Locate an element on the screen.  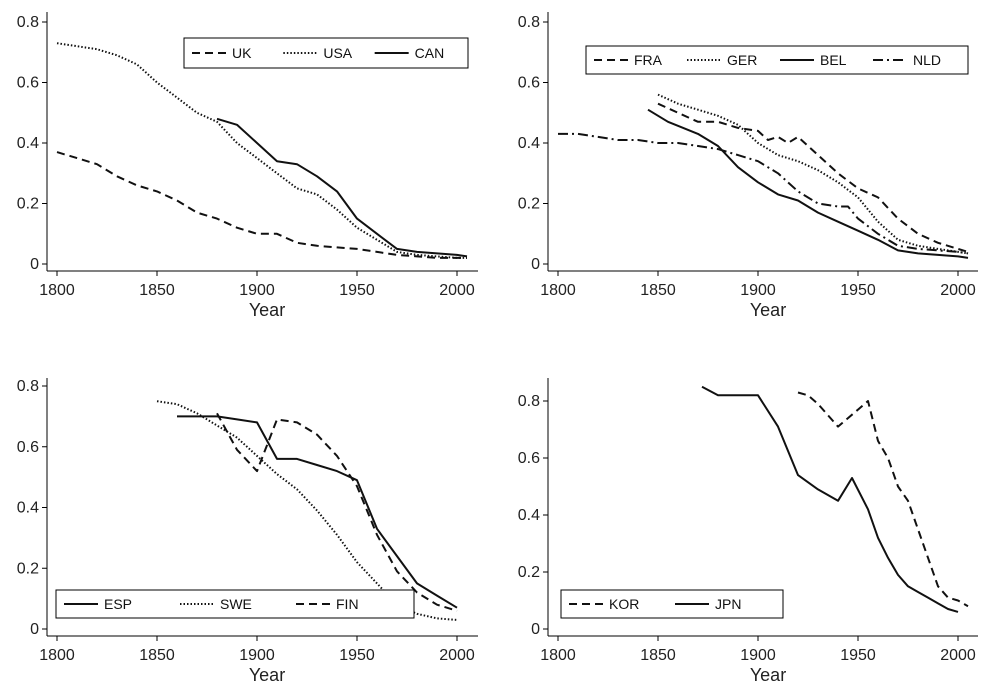
series-line-ger is located at coordinates (813, 174).